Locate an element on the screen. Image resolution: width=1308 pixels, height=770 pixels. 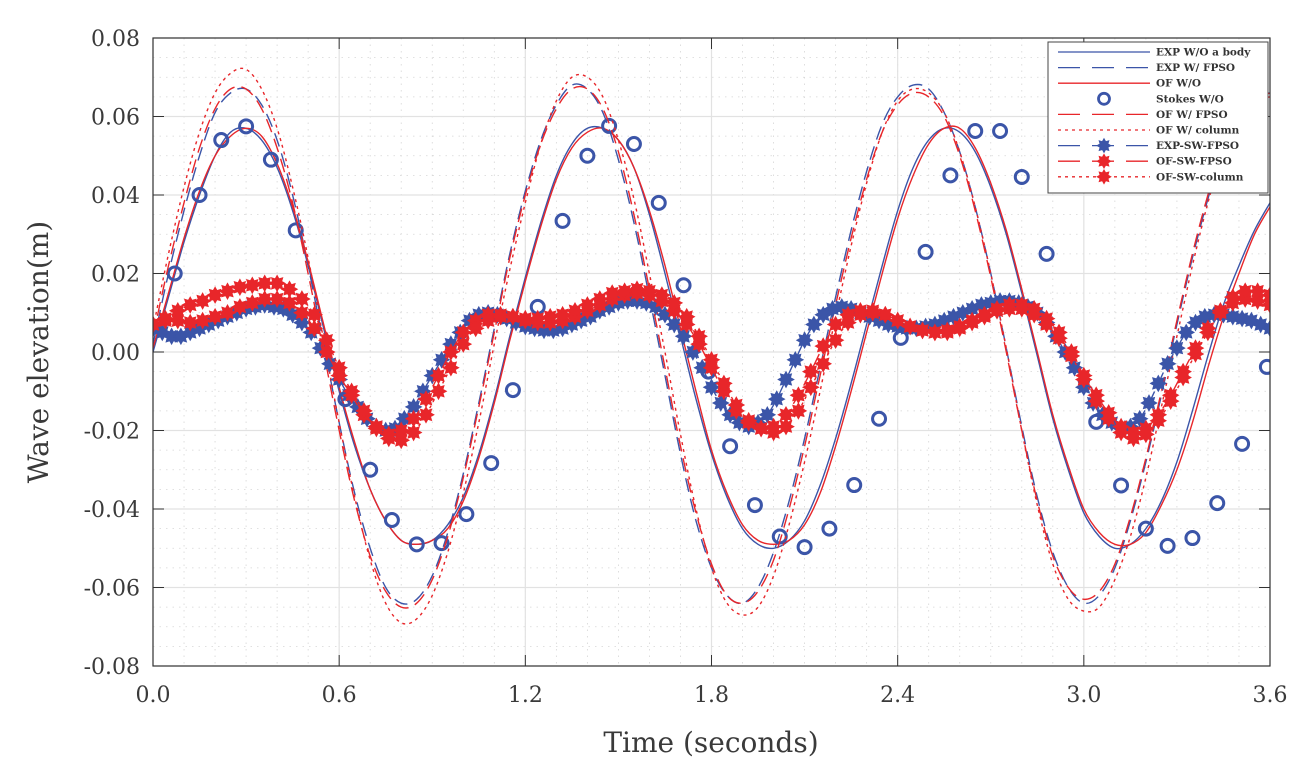
y-tick-label: -0.04 is located at coordinates (112, 510).